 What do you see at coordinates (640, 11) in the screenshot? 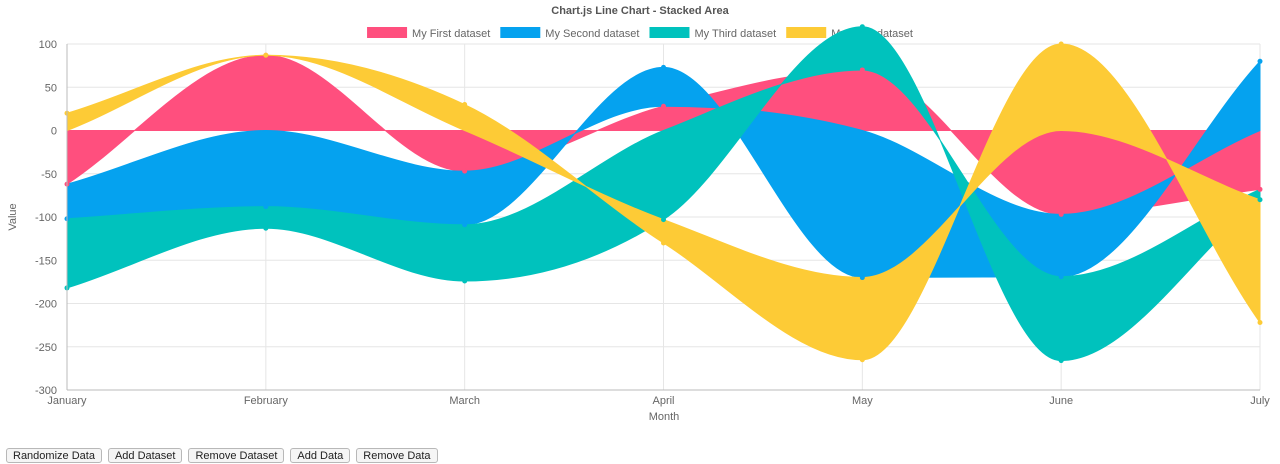
I see `chart-title: Chart.js Line Chart - Stacked Area` at bounding box center [640, 11].